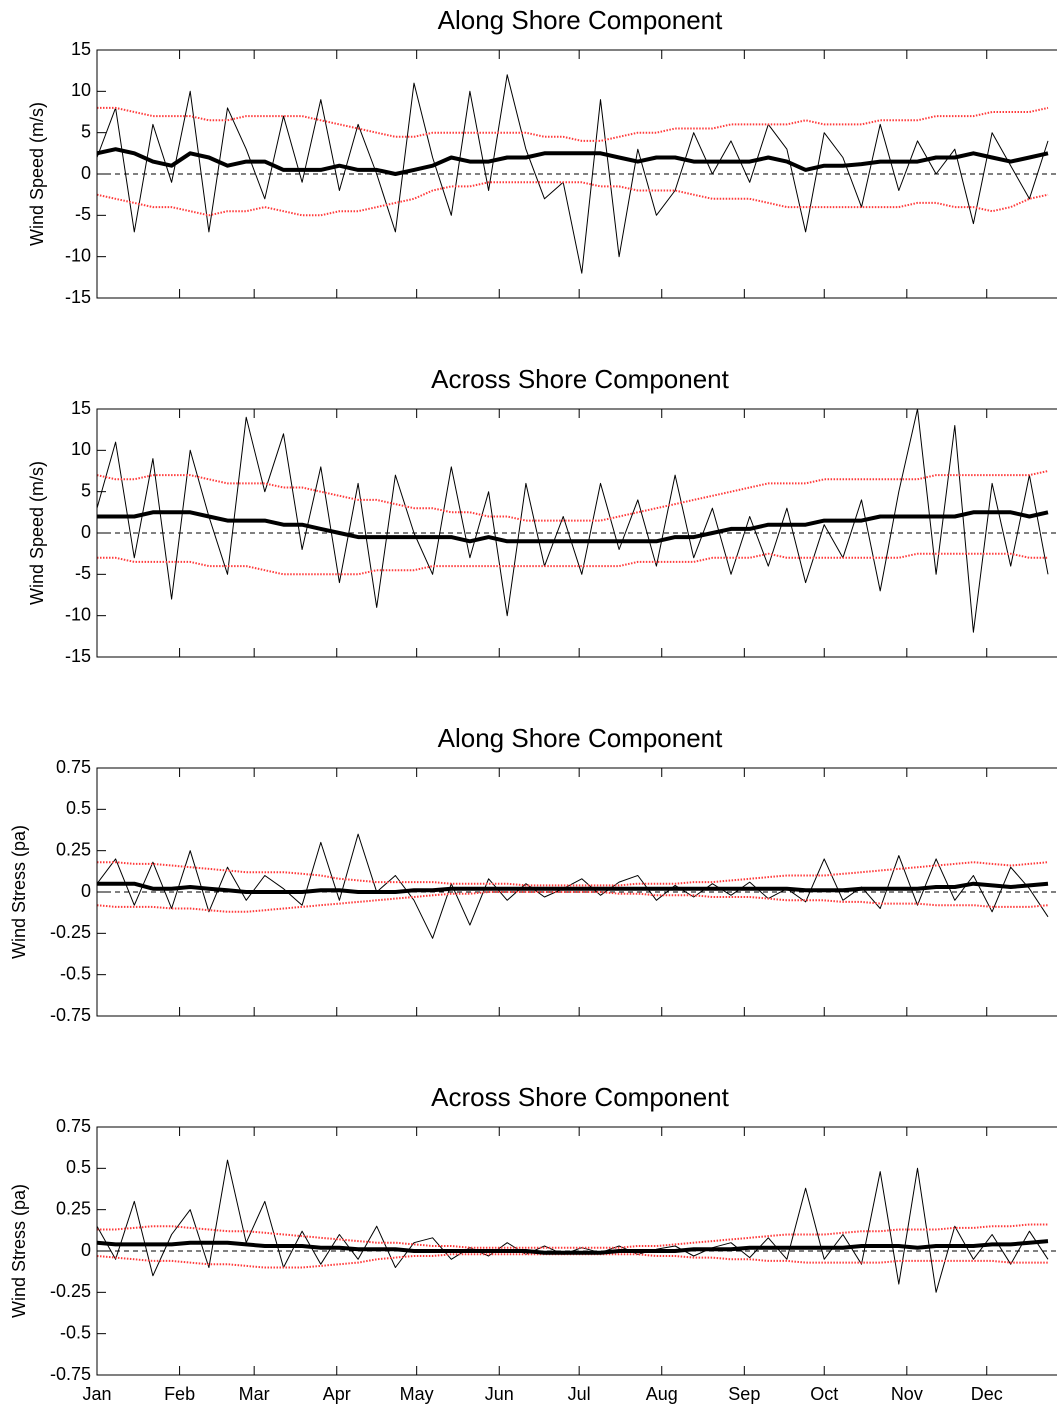 The width and height of the screenshot is (1057, 1410). Describe the element at coordinates (337, 1394) in the screenshot. I see `x-tick-label: Apr` at that location.